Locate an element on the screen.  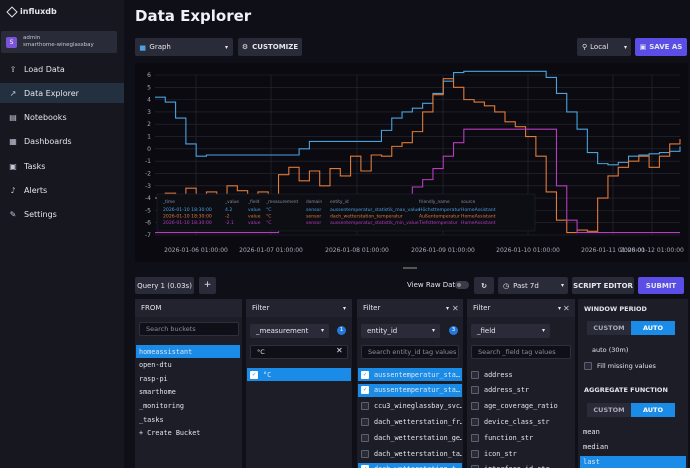
field-value-row: icon_str is located at coordinates (521, 453).